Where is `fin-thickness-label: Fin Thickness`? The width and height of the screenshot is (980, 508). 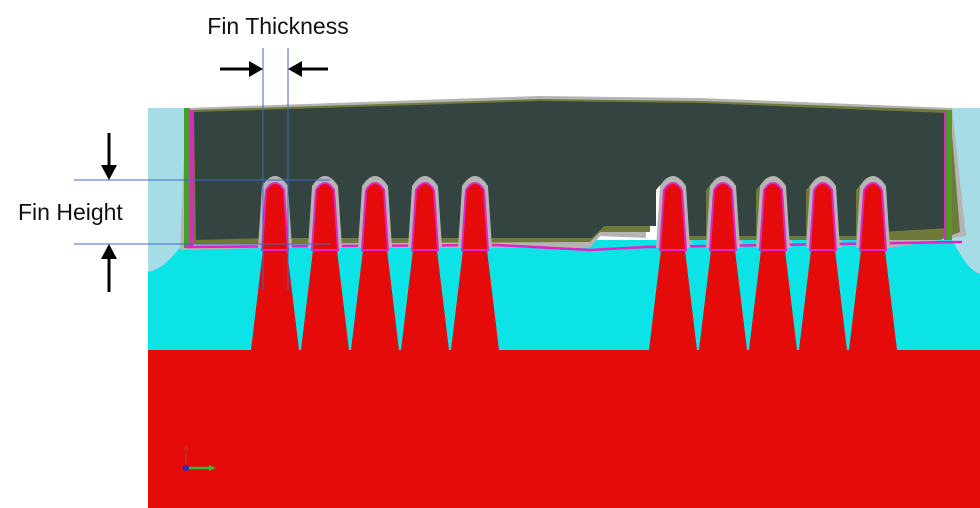 fin-thickness-label: Fin Thickness is located at coordinates (277, 26).